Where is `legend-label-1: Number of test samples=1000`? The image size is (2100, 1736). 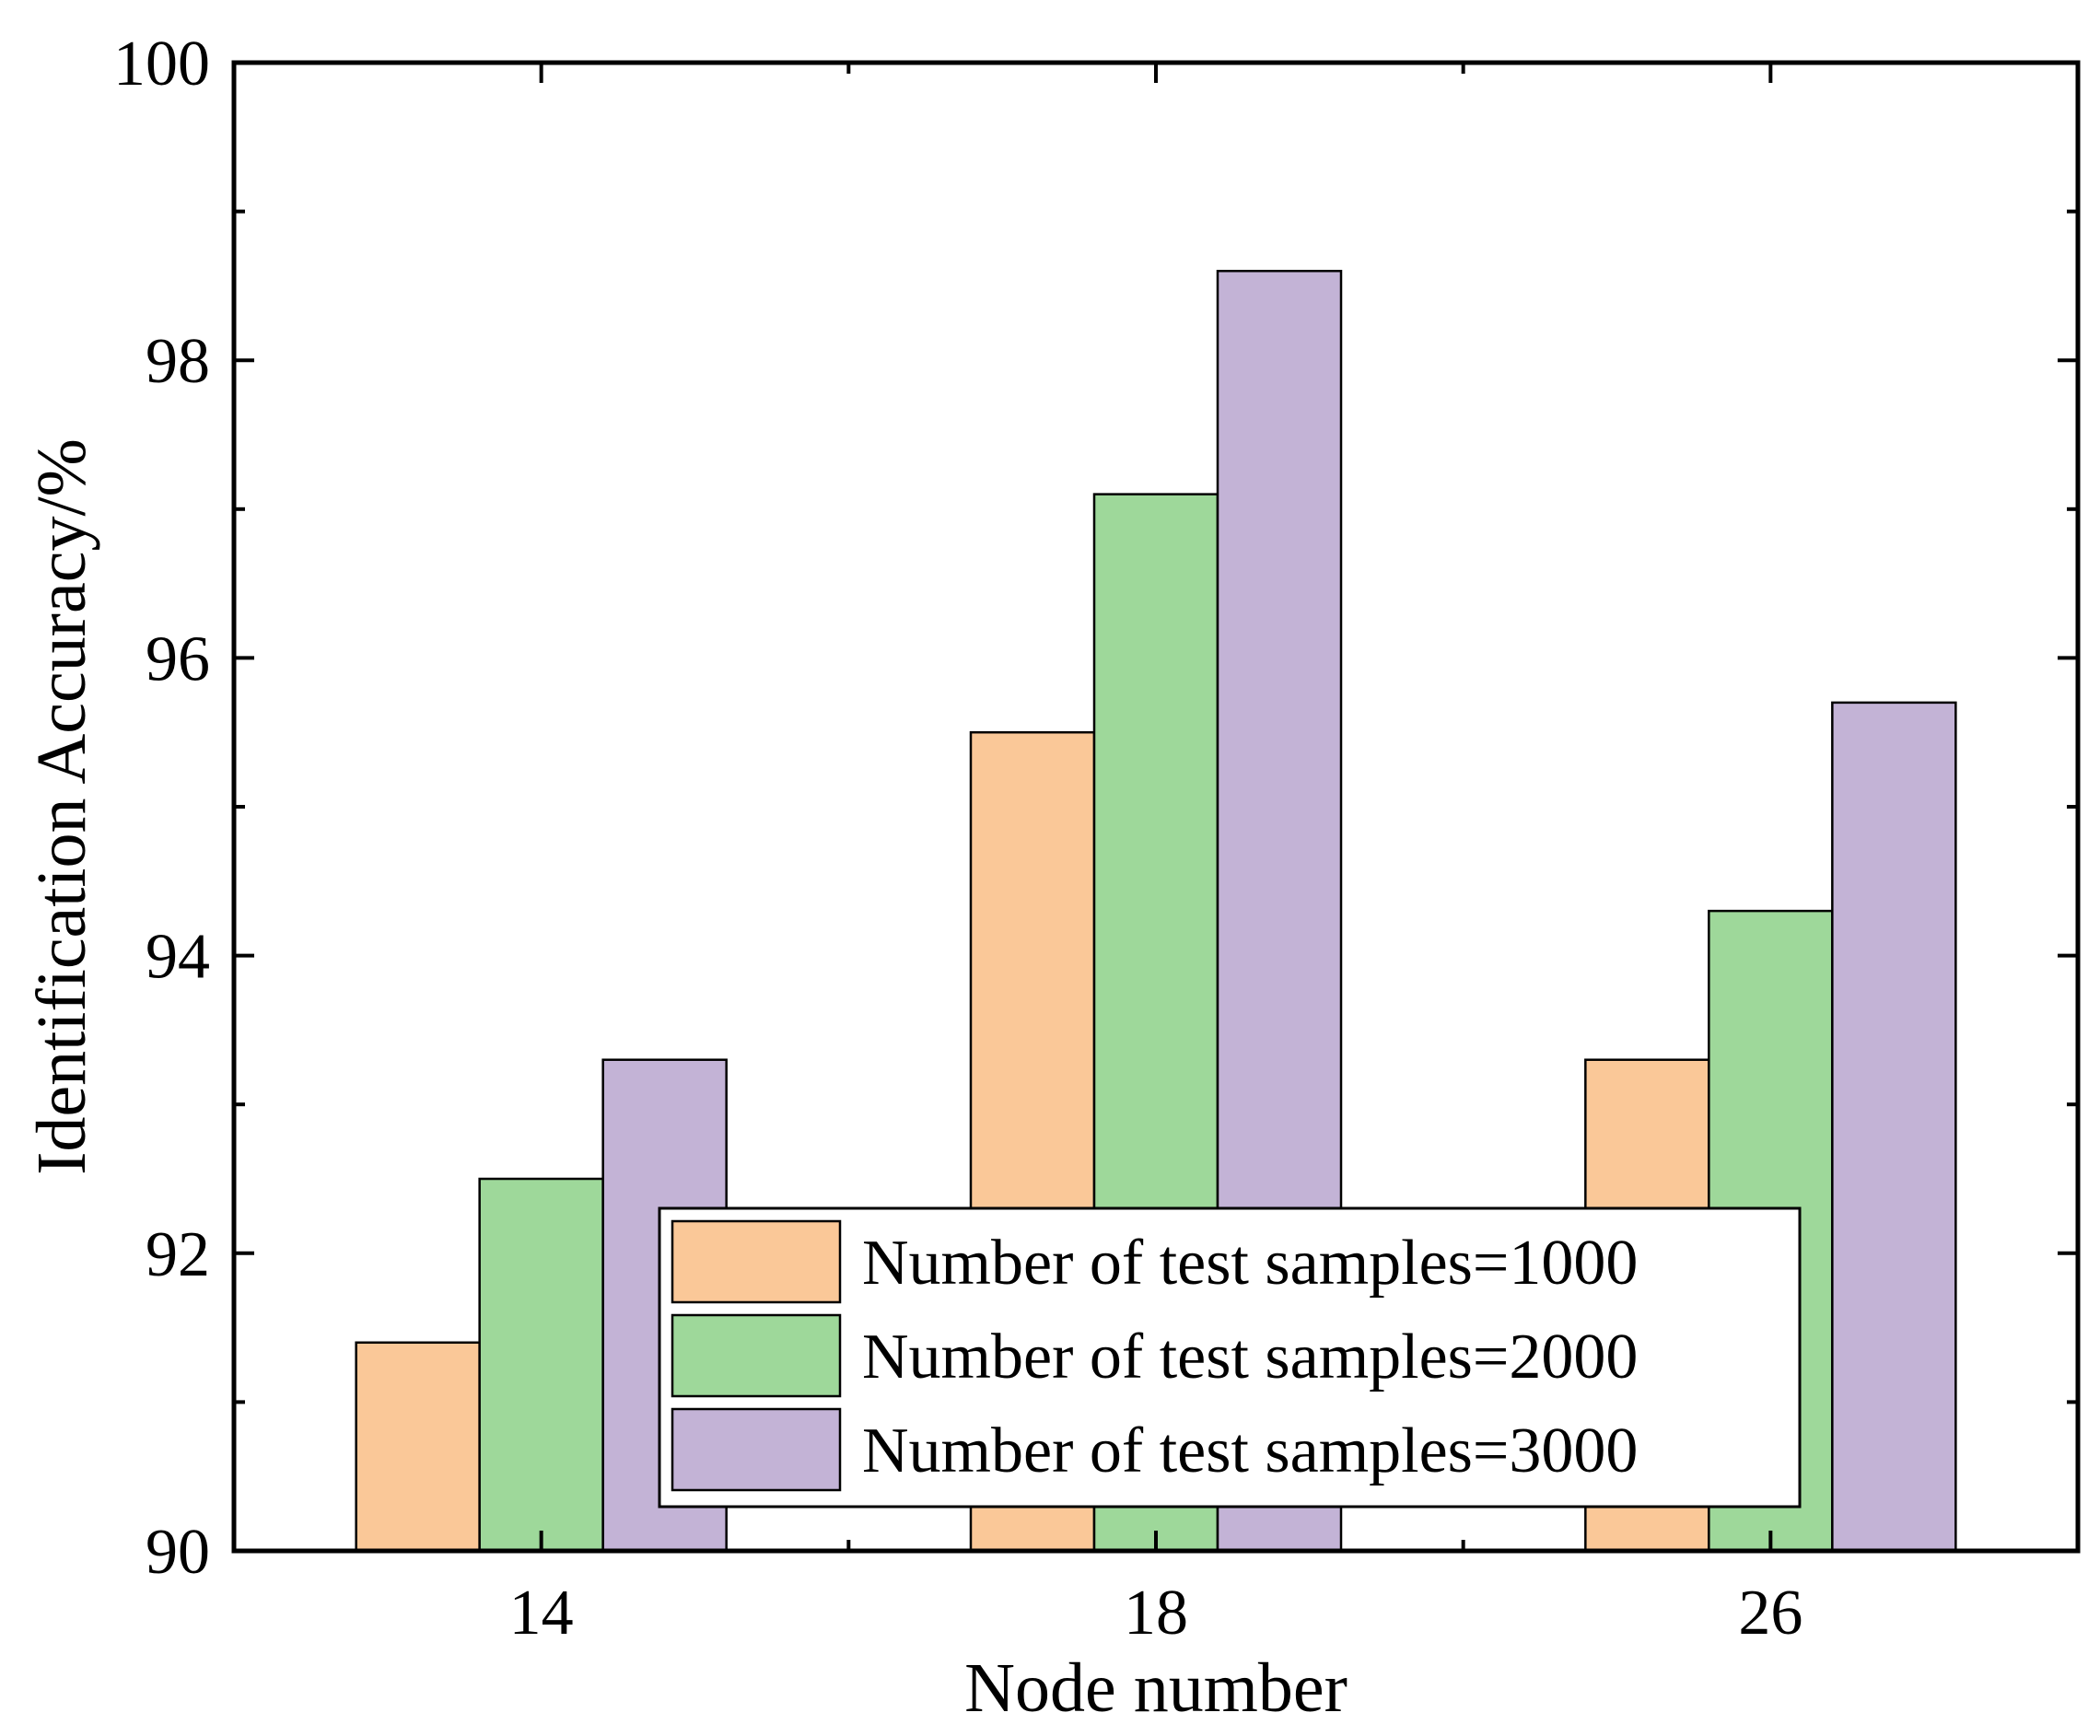
legend-label-1: Number of test samples=1000 is located at coordinates (1250, 1263).